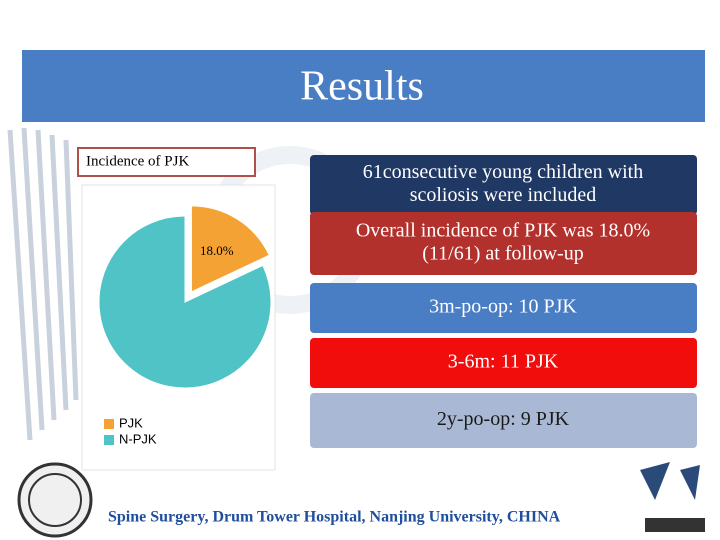 This screenshot has height=540, width=720. I want to click on info-text: Overall incidence of PJK was 18.0%, so click(503, 231).